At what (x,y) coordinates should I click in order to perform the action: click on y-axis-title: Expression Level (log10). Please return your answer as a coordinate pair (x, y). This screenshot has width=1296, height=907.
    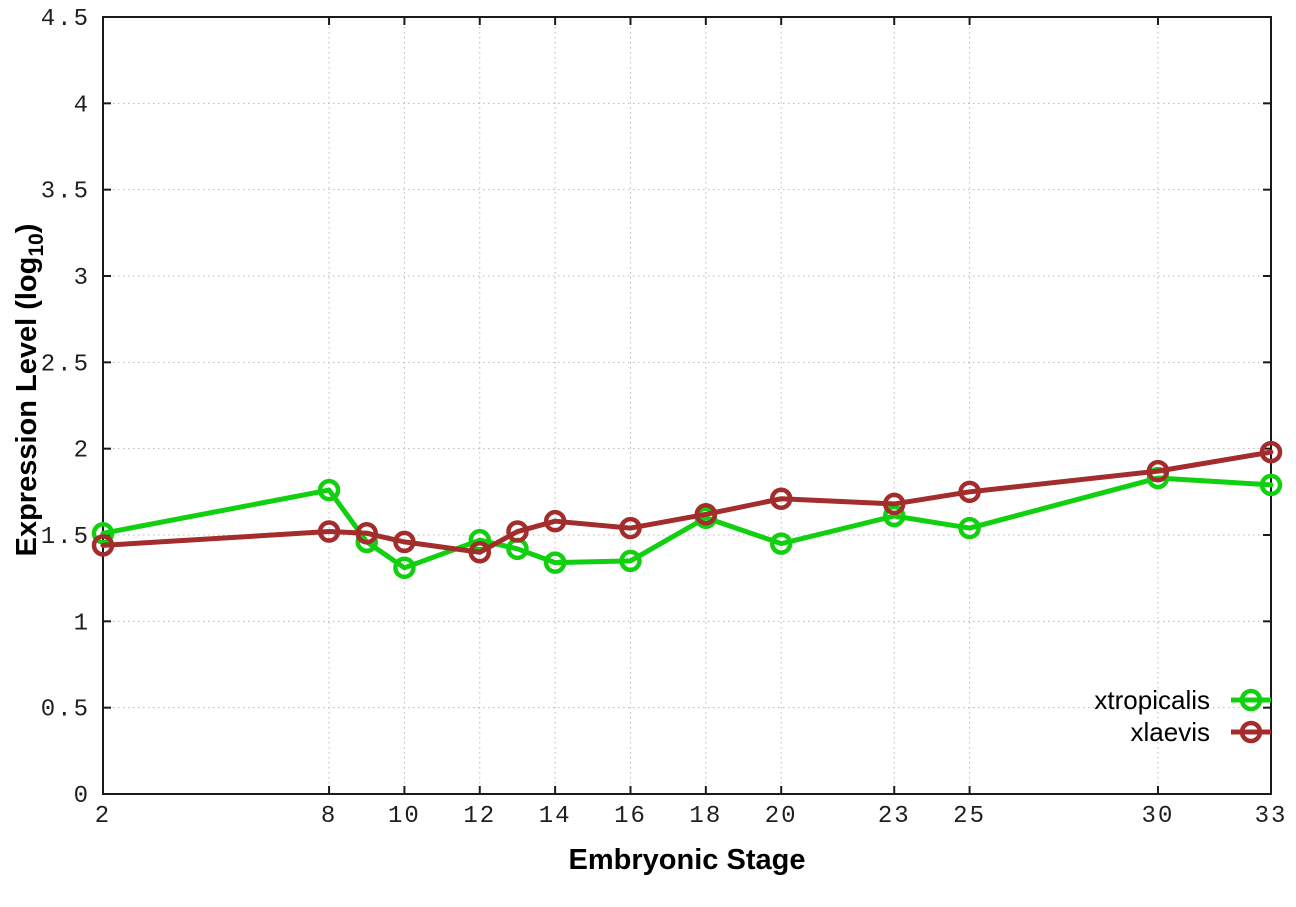
    Looking at the image, I should click on (29, 390).